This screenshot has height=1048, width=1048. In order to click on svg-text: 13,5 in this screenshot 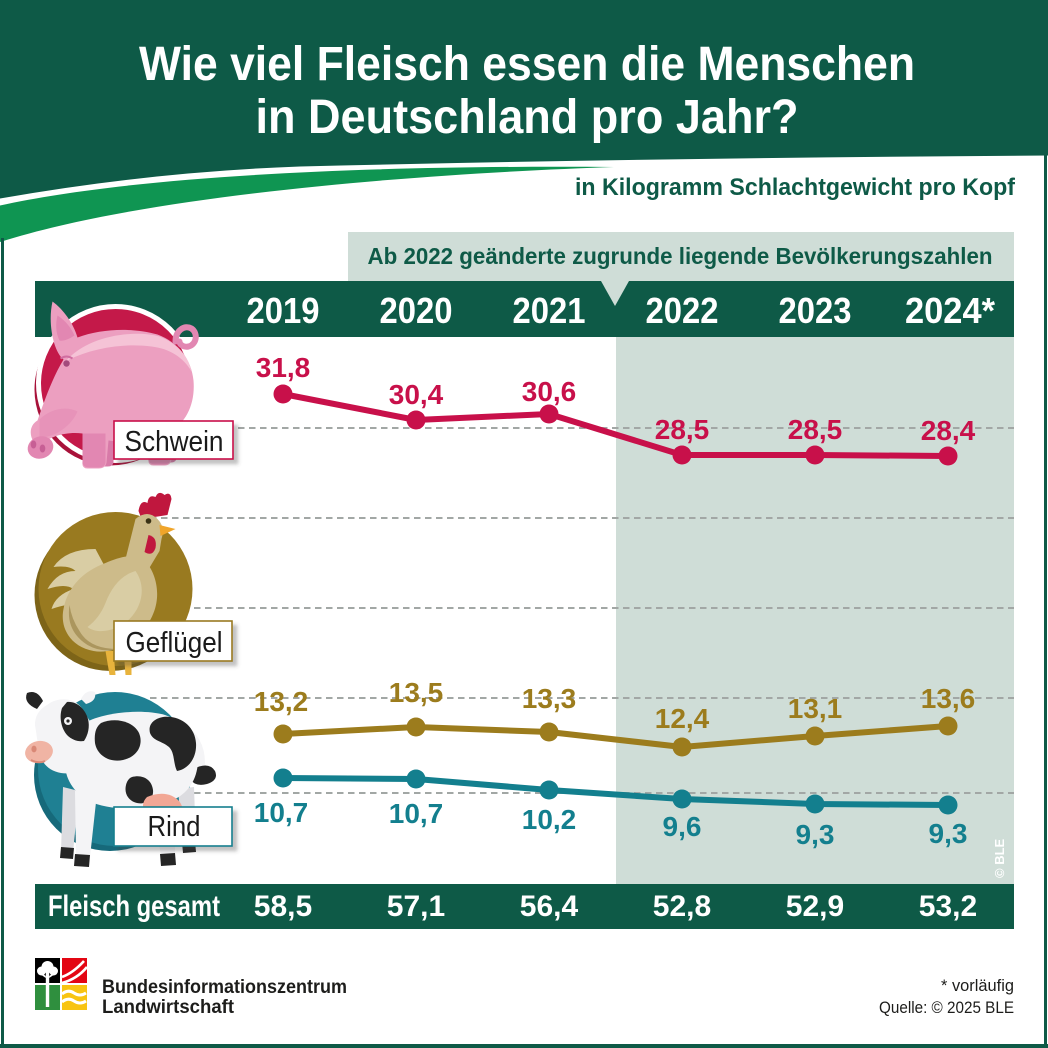, I will do `click(416, 692)`.